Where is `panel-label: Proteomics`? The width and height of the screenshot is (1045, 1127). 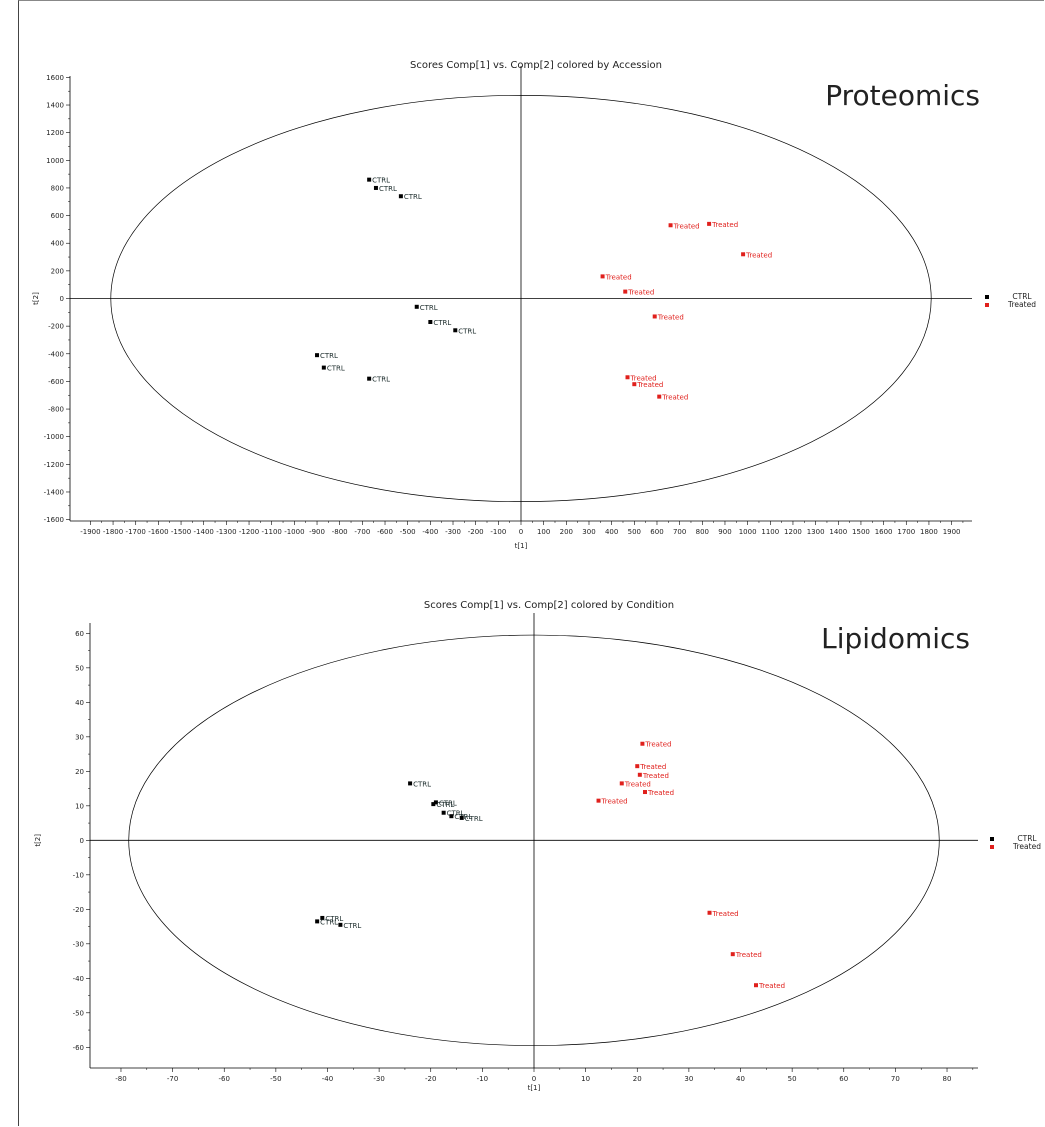 panel-label: Proteomics is located at coordinates (902, 95).